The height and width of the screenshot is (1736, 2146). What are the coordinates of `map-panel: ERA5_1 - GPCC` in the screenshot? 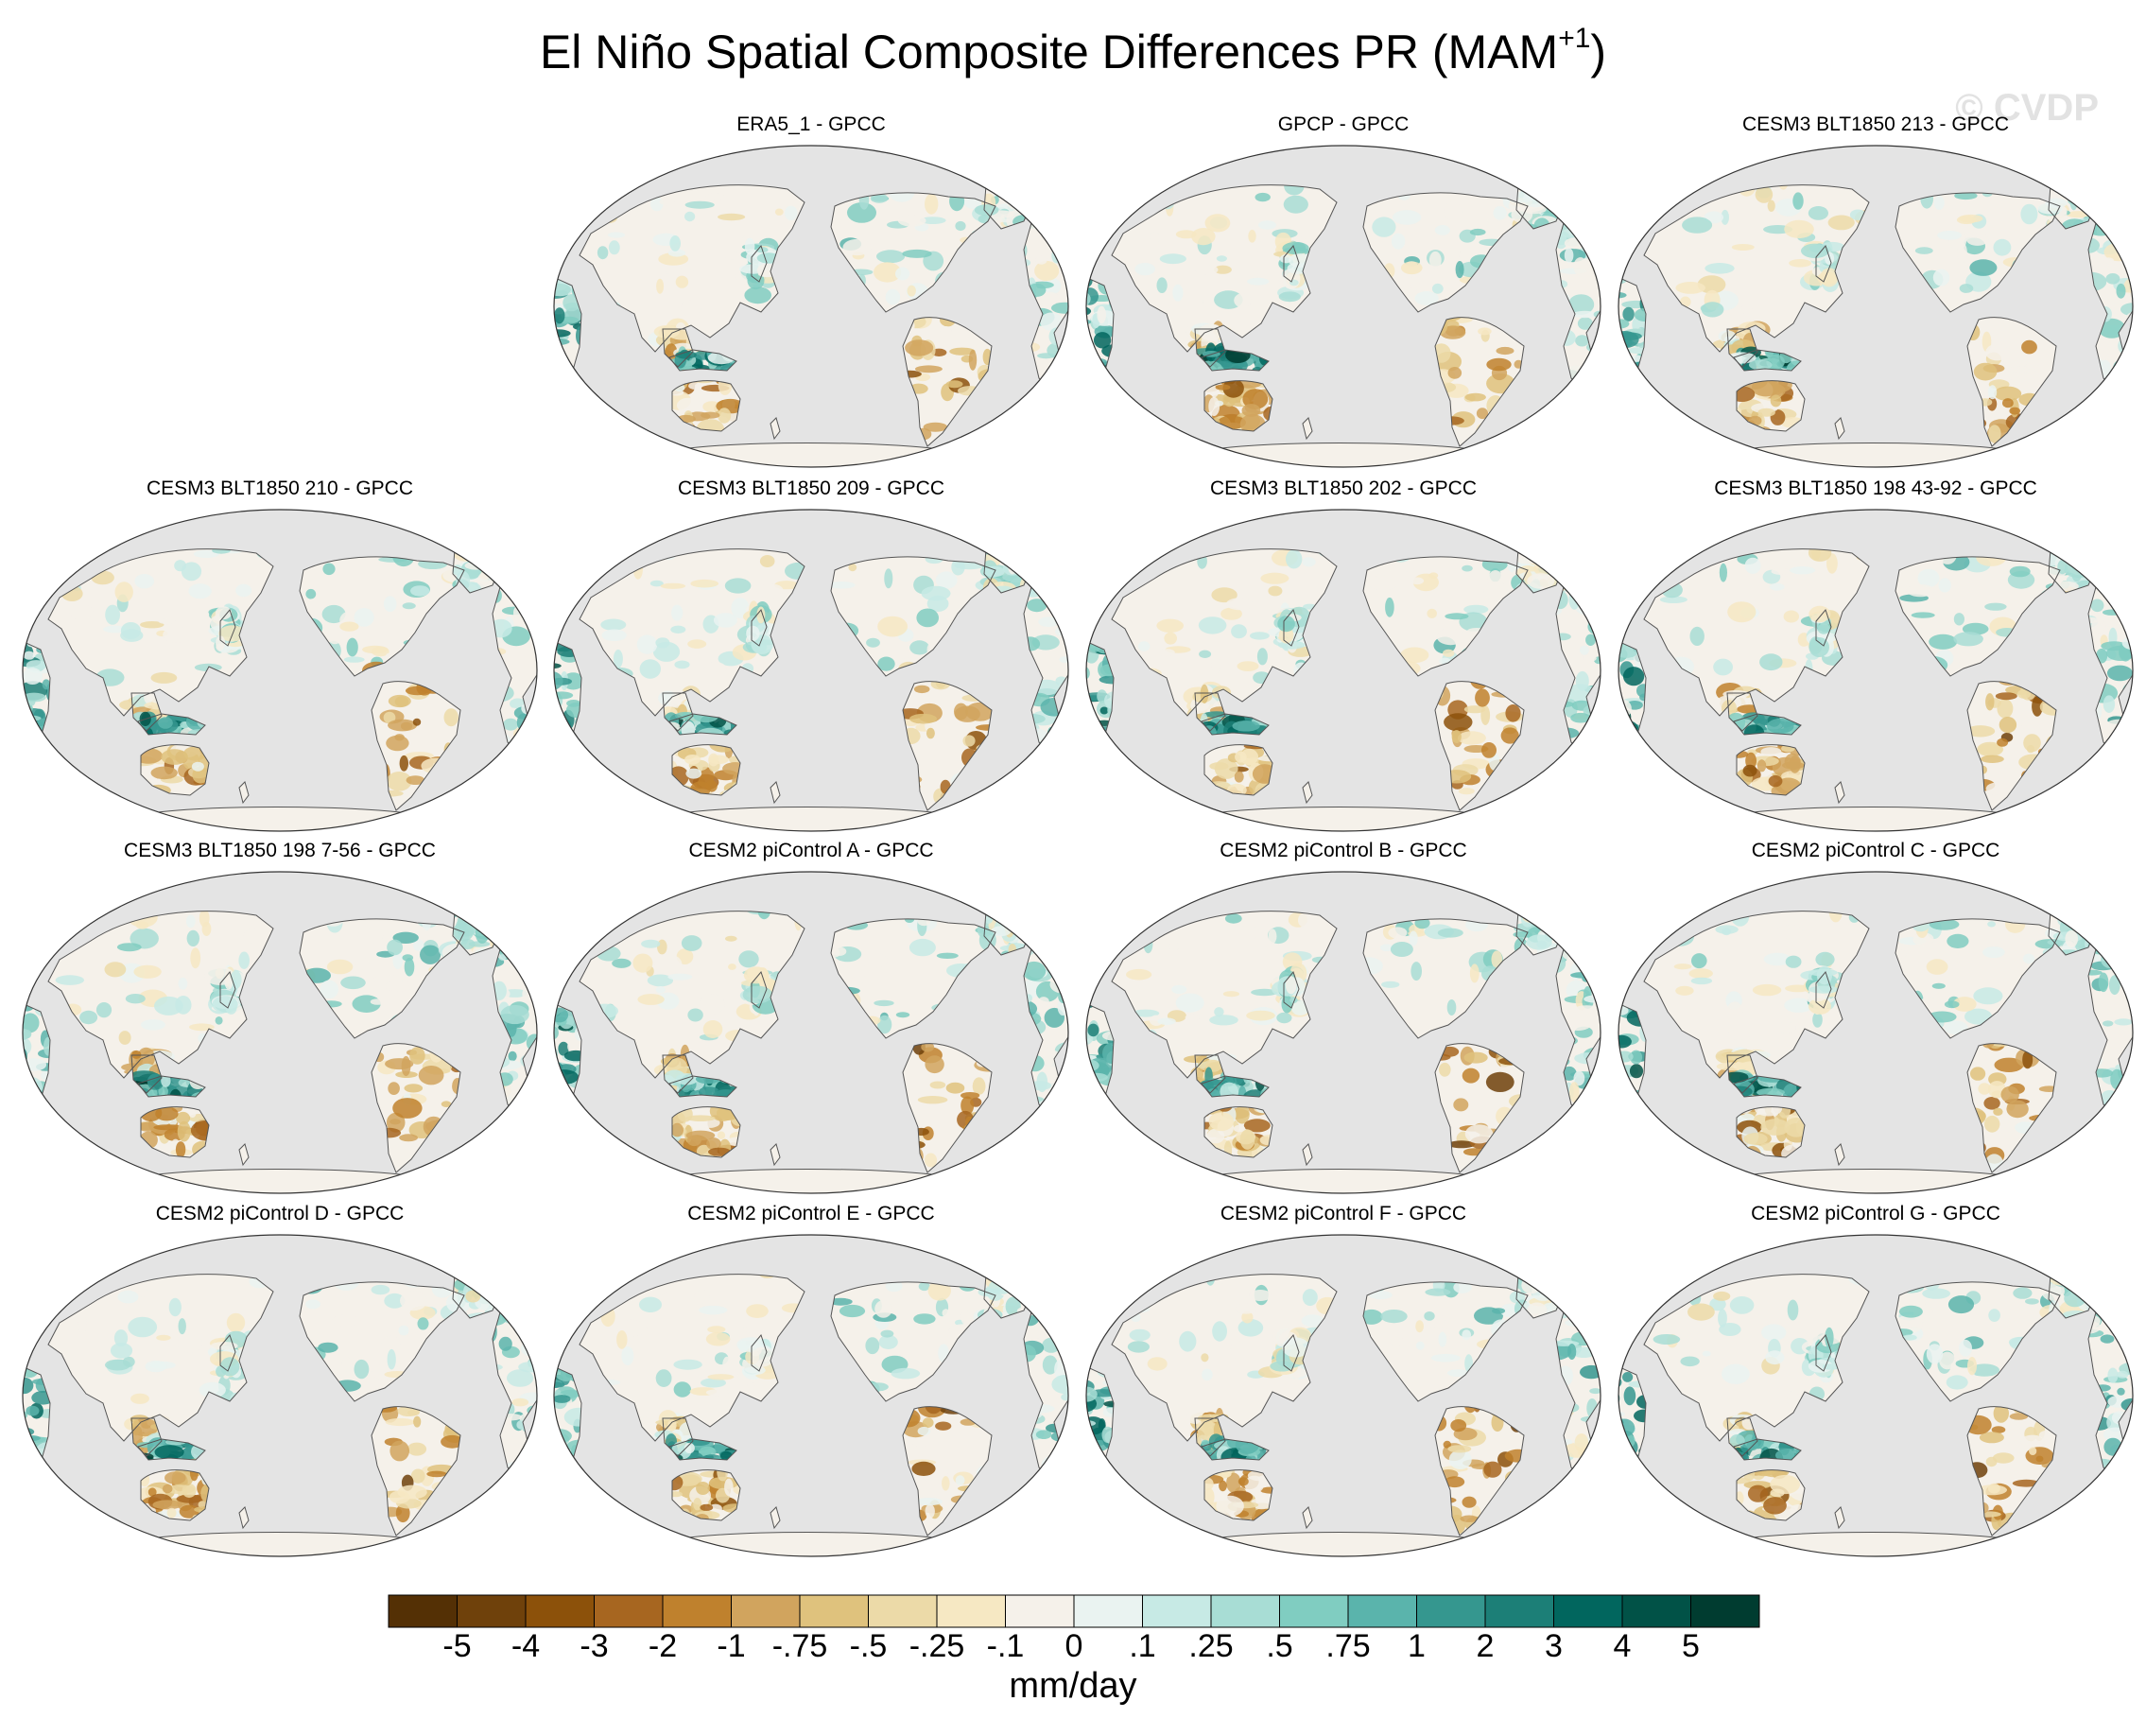 It's located at (811, 294).